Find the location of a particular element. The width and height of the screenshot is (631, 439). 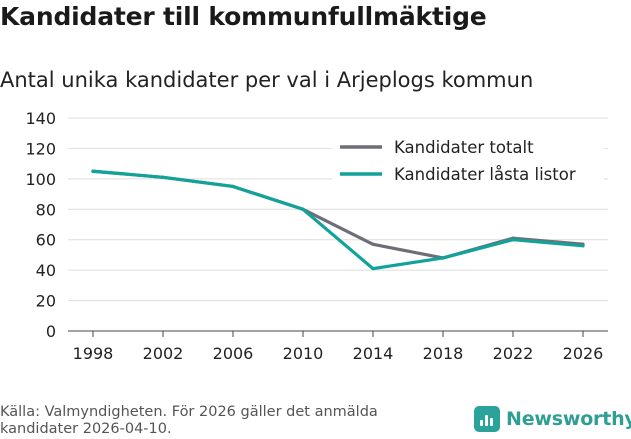

y-tick-label: 20 is located at coordinates (46, 301).